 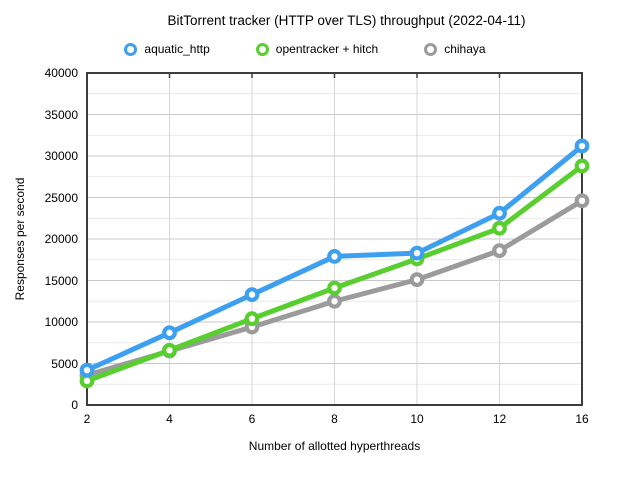 I want to click on x-tick-label: 16, so click(x=582, y=419).